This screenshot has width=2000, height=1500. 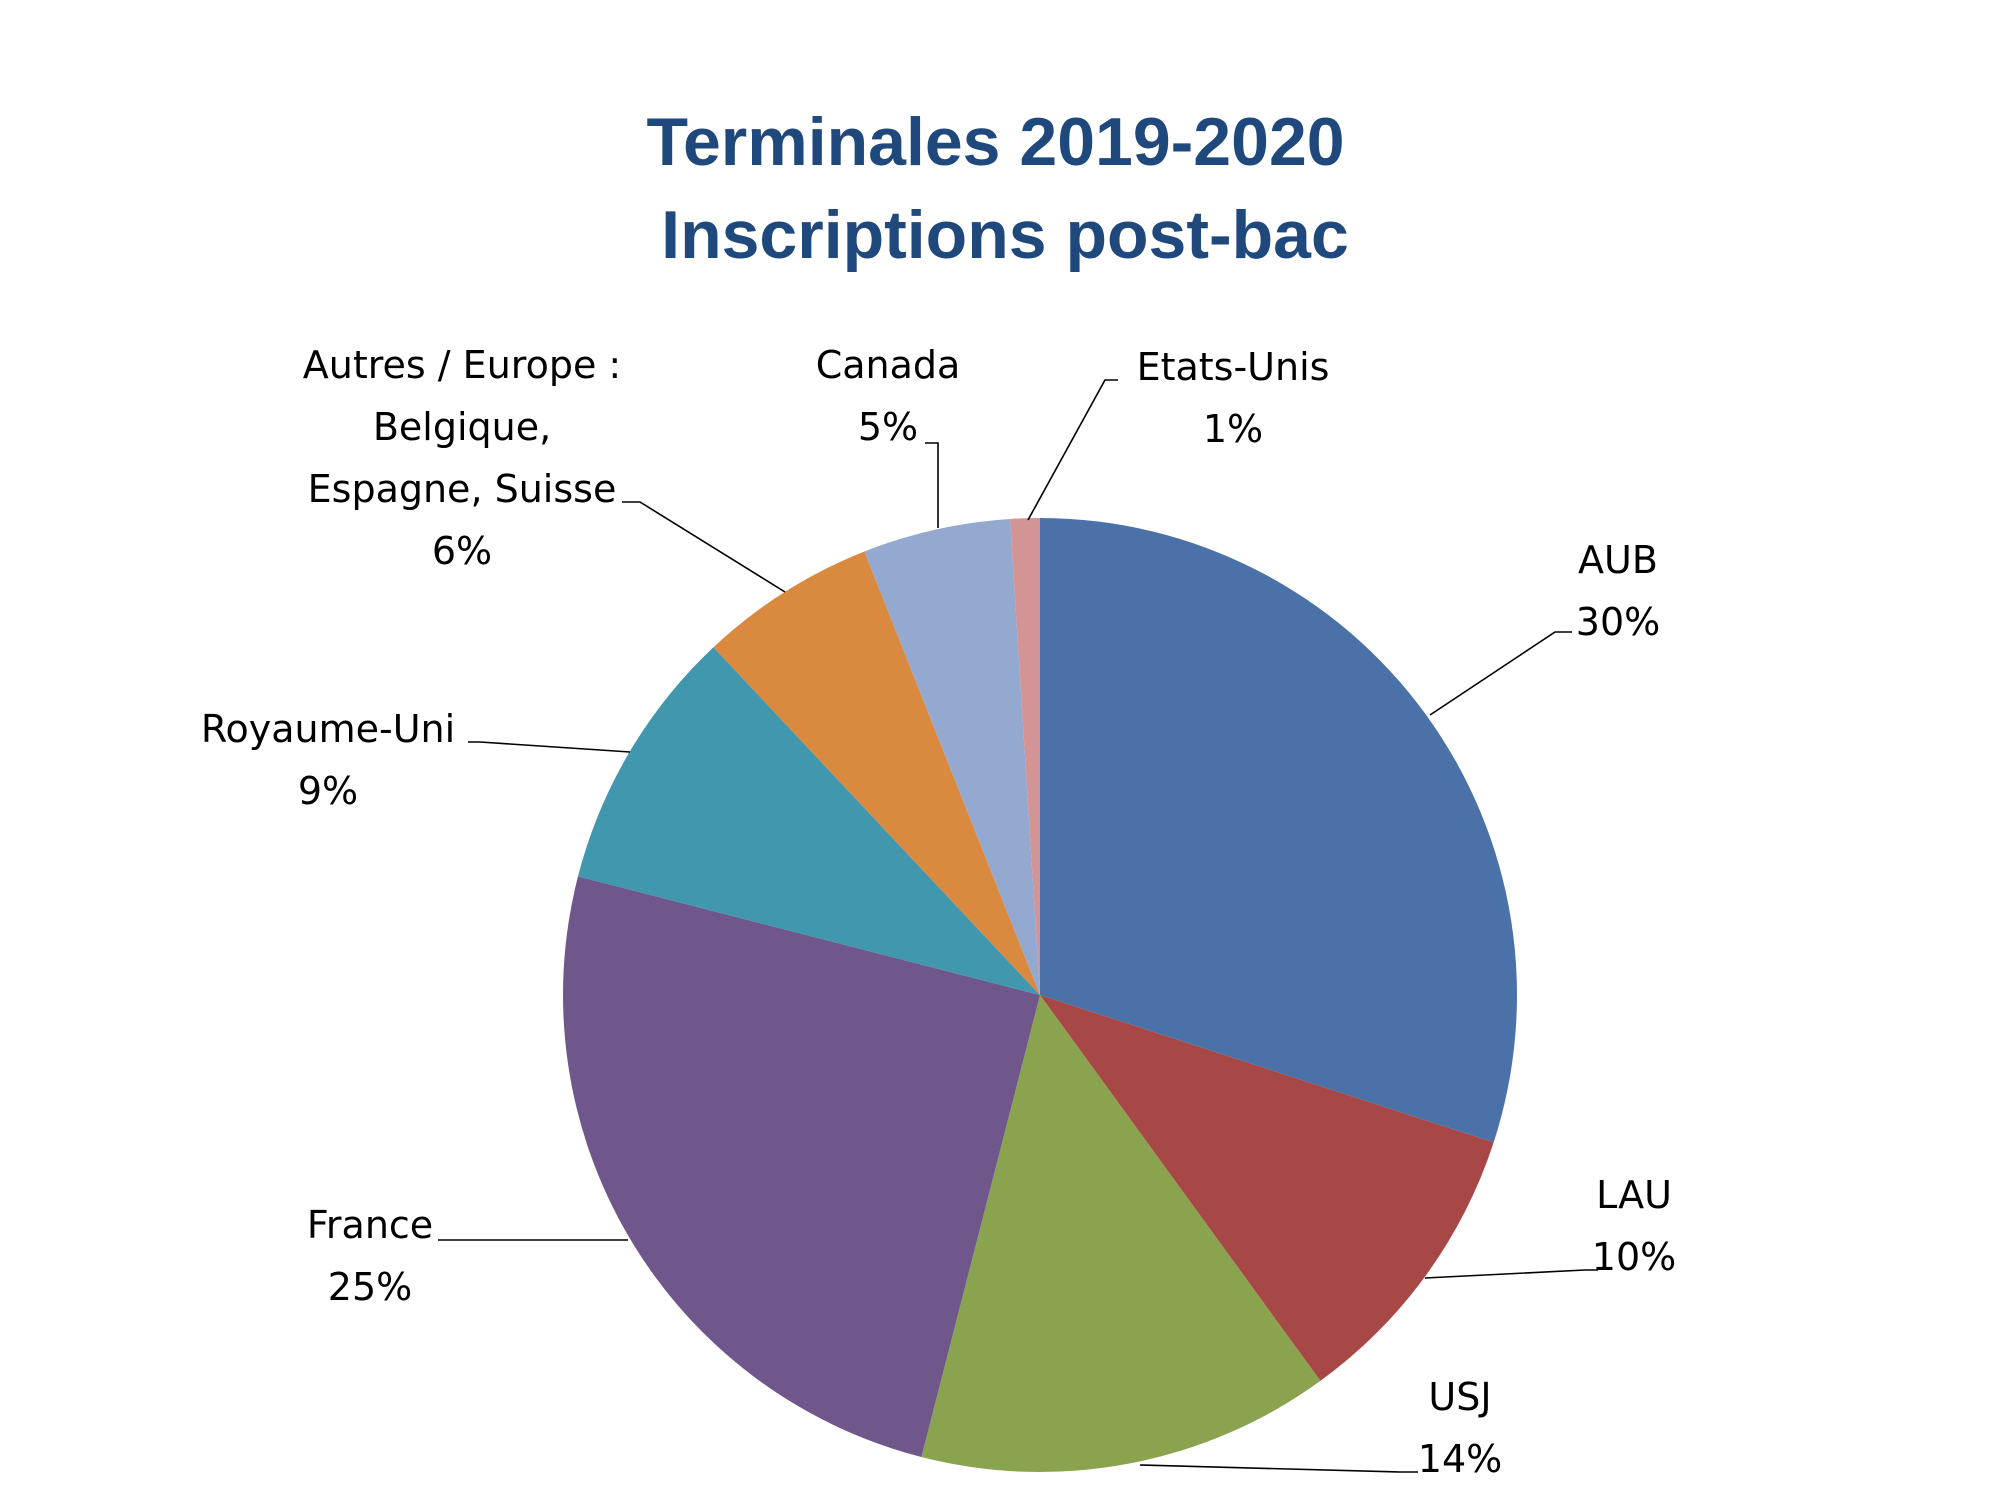 What do you see at coordinates (1233, 429) in the screenshot?
I see `slice-percent-label: 1%` at bounding box center [1233, 429].